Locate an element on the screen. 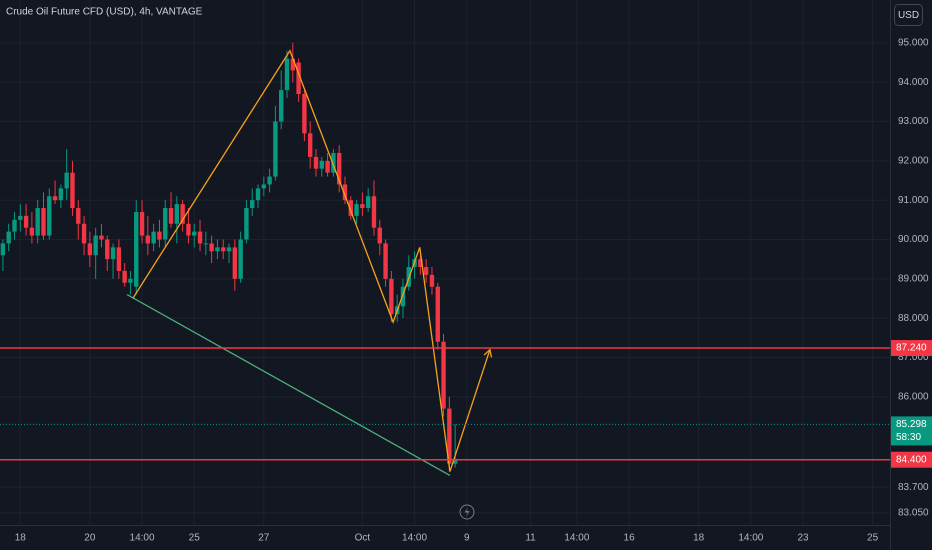  chart-title: Crude Oil Future CFD (USD), 4h, VANTAGE is located at coordinates (104, 12).